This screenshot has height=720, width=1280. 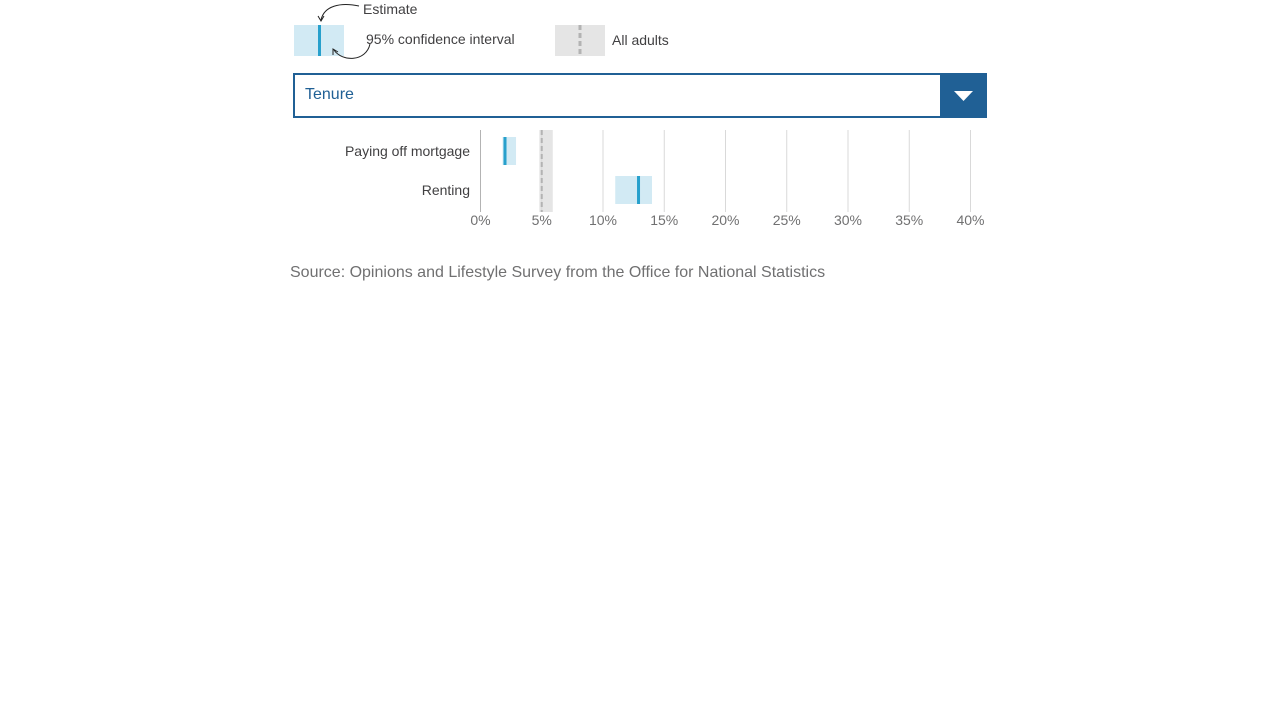 What do you see at coordinates (542, 220) in the screenshot?
I see `x-tick-label: 5%` at bounding box center [542, 220].